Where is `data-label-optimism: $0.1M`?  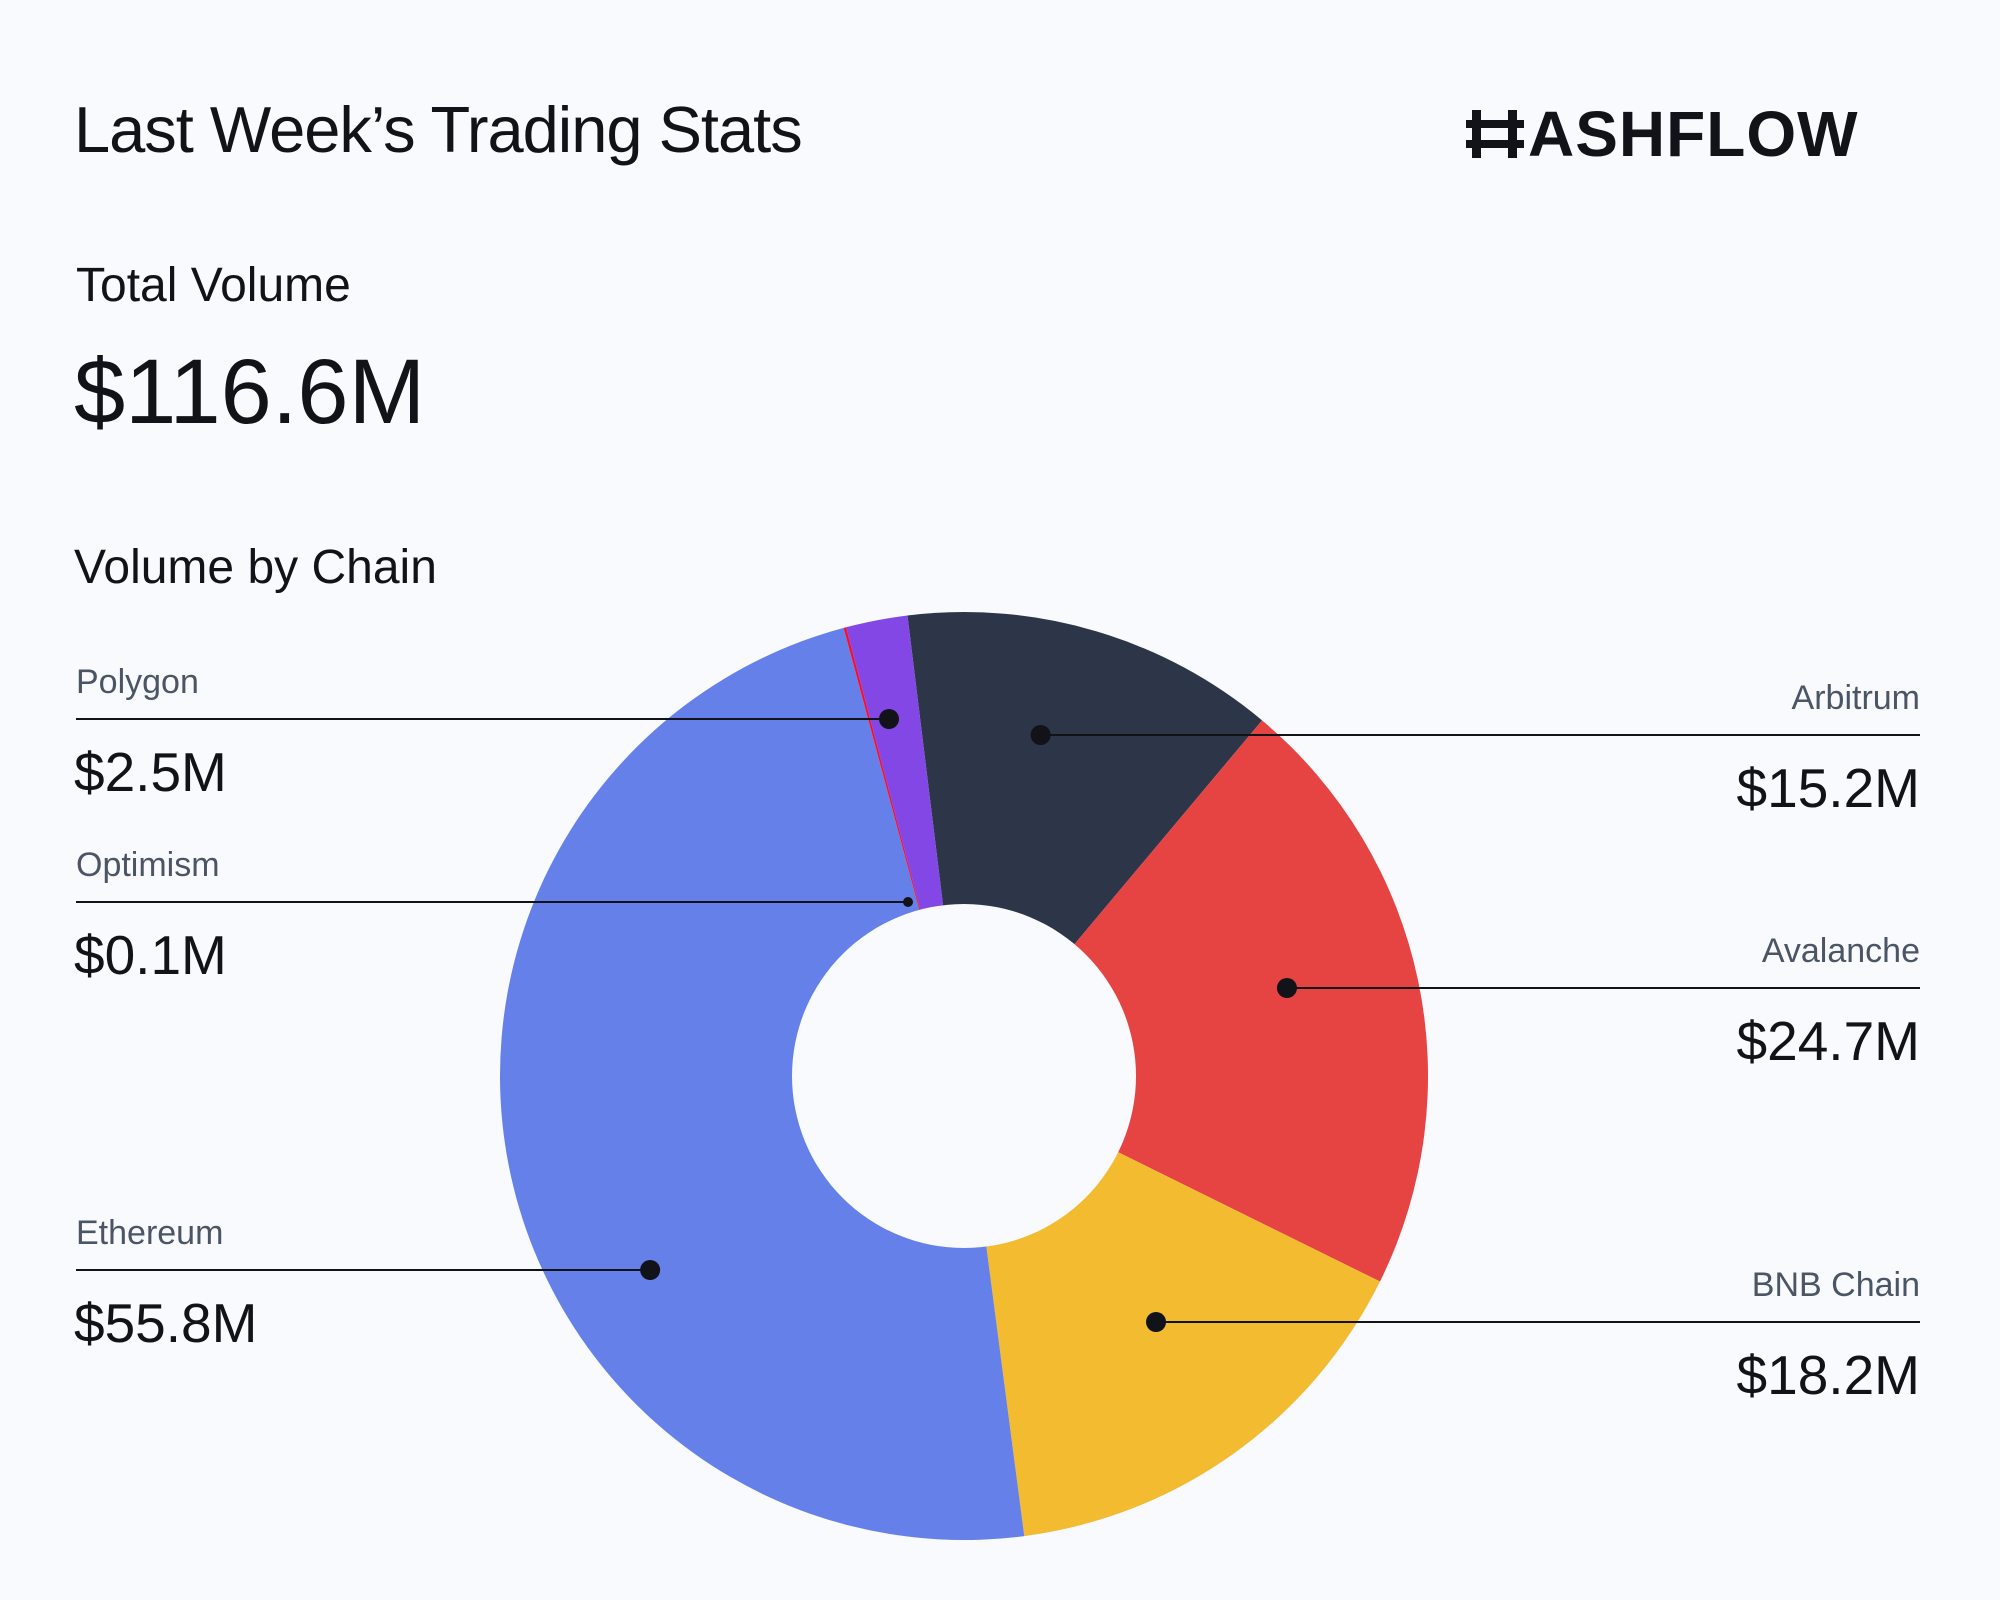
data-label-optimism: $0.1M is located at coordinates (150, 955).